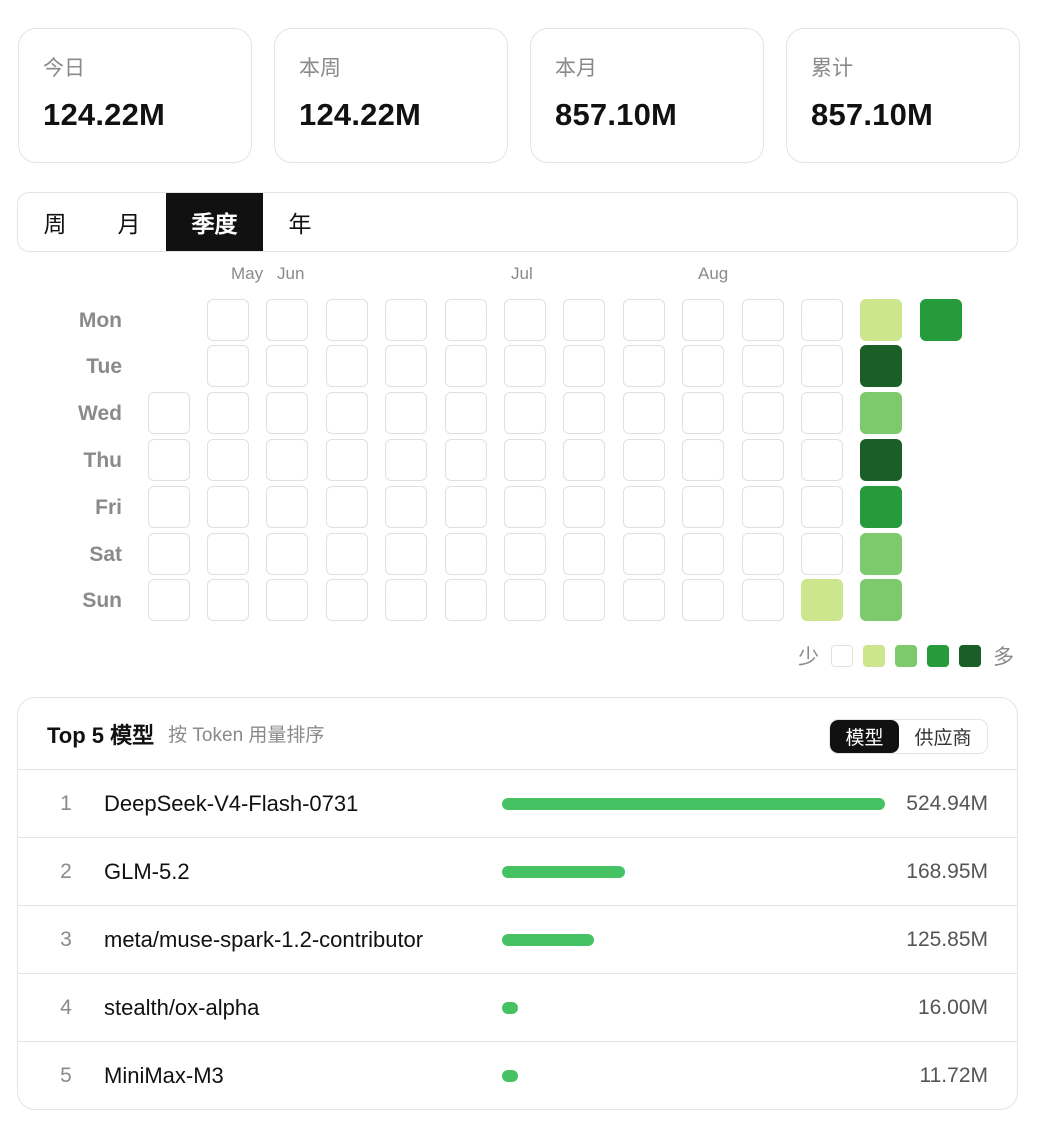  What do you see at coordinates (517, 872) in the screenshot?
I see `rank-row: 2 GLM-5.2 168.95M` at bounding box center [517, 872].